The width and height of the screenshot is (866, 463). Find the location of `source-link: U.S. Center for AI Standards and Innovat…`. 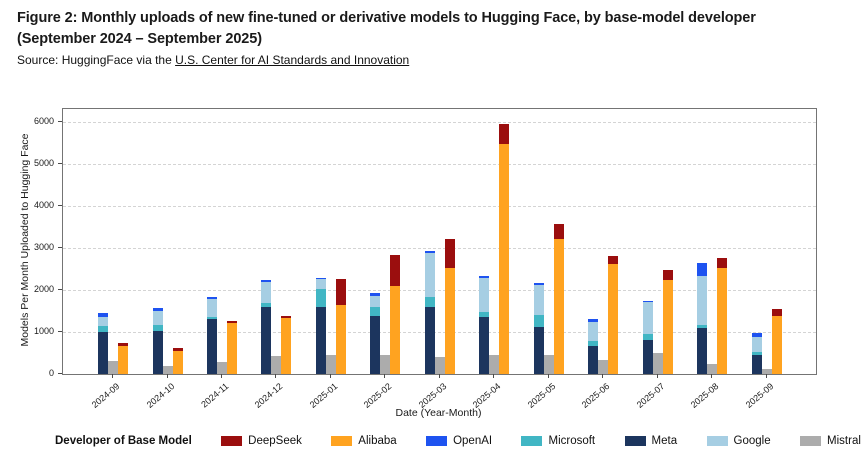

source-link: U.S. Center for AI Standards and Innovat… is located at coordinates (292, 60).